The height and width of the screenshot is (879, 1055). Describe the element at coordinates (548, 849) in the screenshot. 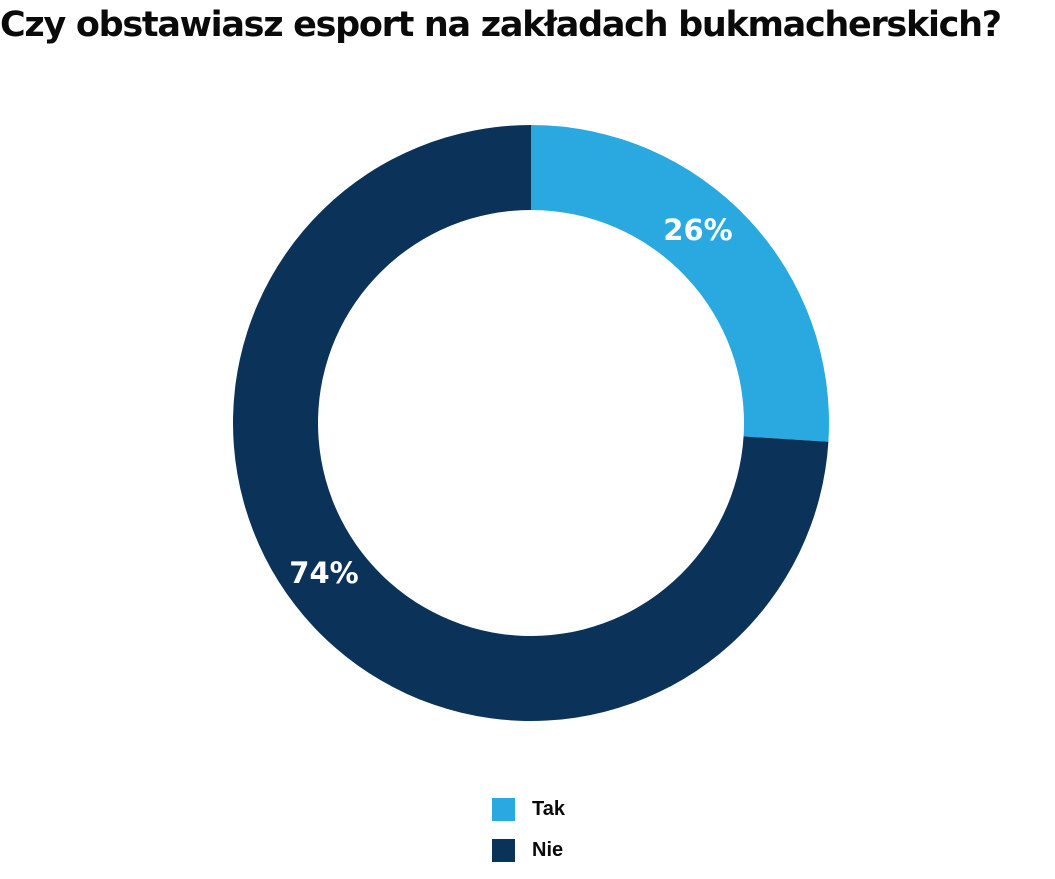

I see `legend-label-nie: Nie` at that location.